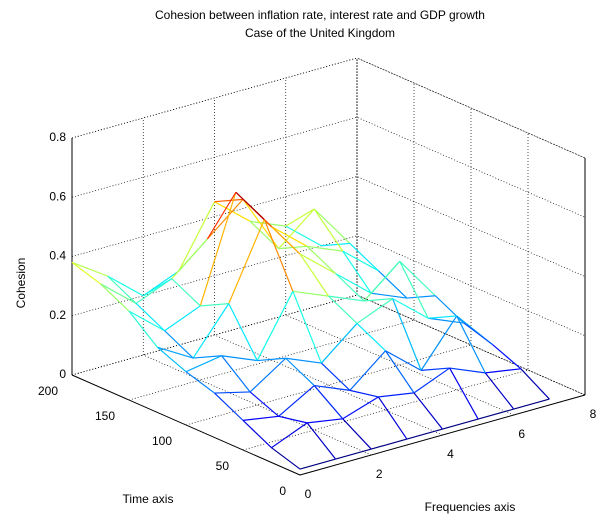 The width and height of the screenshot is (599, 519). Describe the element at coordinates (308, 494) in the screenshot. I see `x-tick-label: 0` at that location.